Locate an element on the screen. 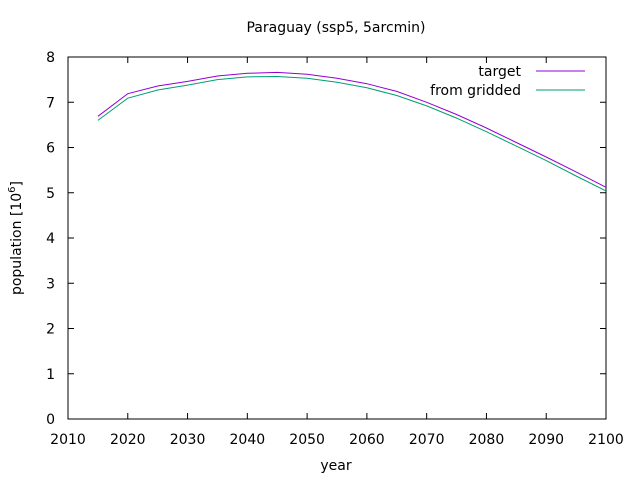  y-tick-label: 2 is located at coordinates (50, 330).